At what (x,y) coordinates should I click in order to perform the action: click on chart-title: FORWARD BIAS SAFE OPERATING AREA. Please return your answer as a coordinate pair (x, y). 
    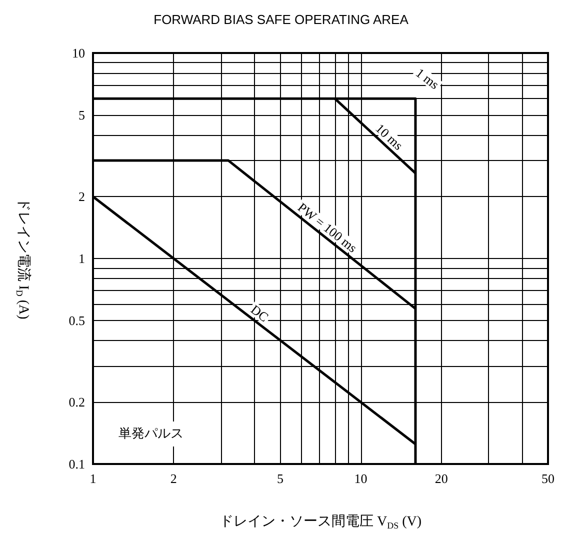
    Looking at the image, I should click on (281, 19).